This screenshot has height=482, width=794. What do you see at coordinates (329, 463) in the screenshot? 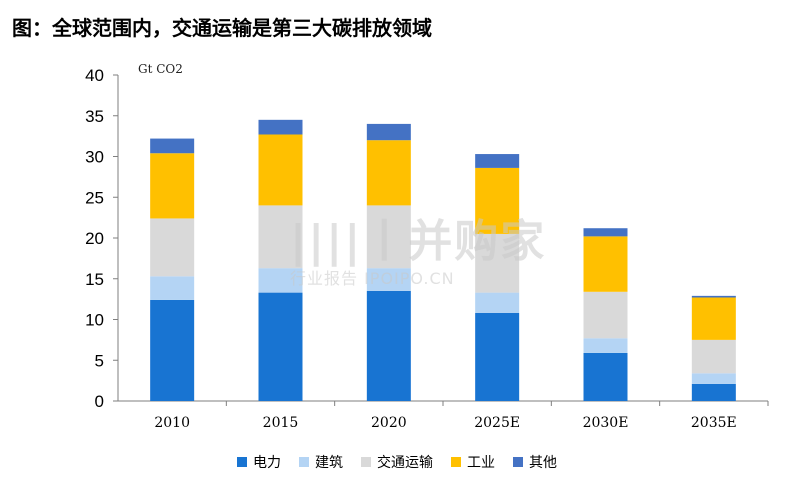
I see `legend-label: 建筑` at bounding box center [329, 463].